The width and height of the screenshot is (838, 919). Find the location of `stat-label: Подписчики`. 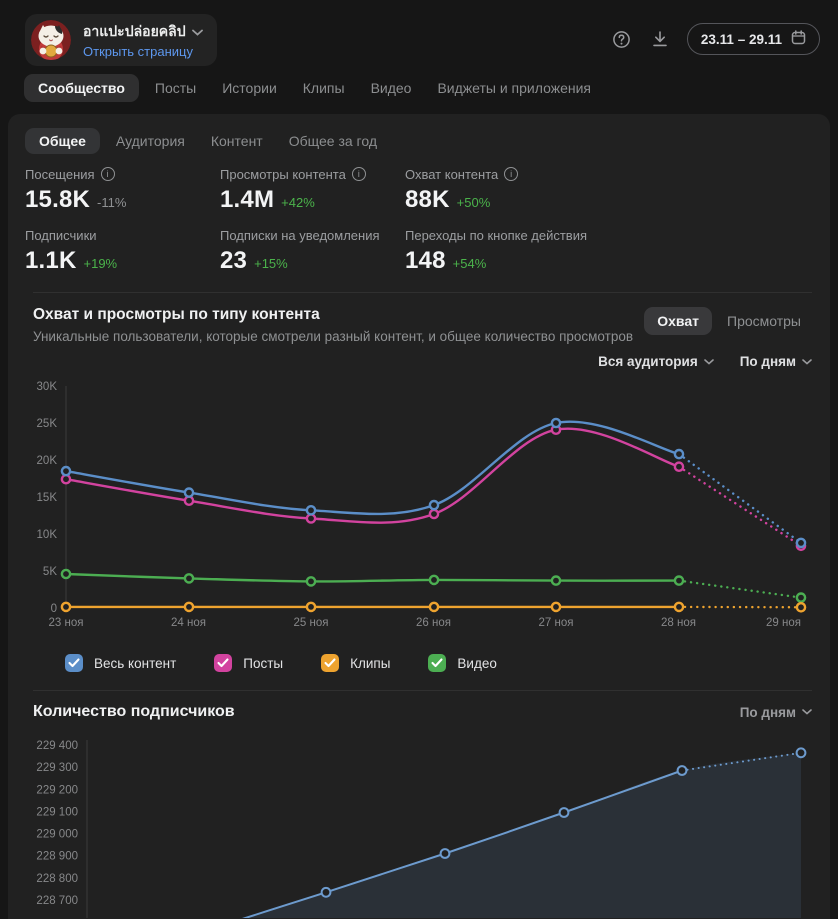

stat-label: Подписчики is located at coordinates (61, 235).